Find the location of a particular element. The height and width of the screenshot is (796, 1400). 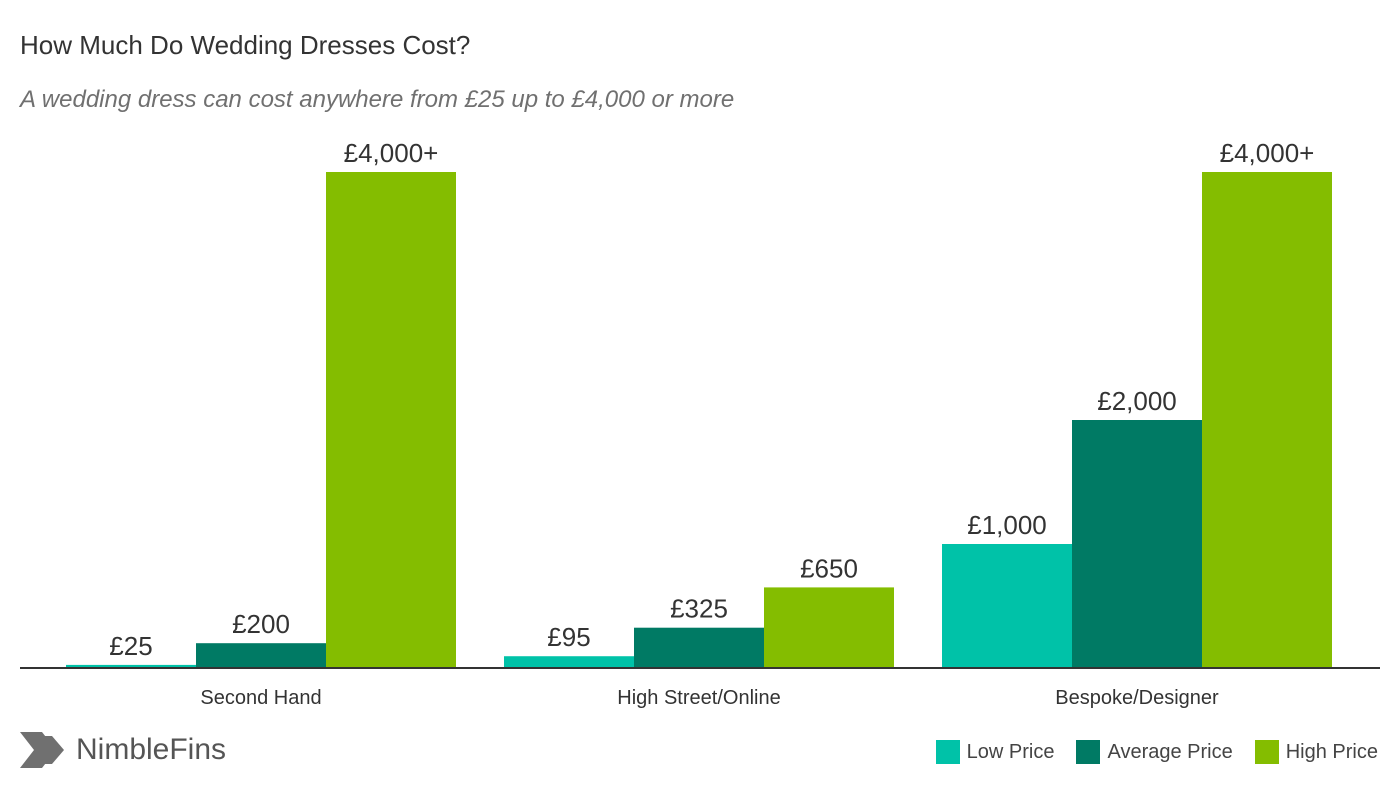

x-tick-label-second-hand: Second Hand is located at coordinates (260, 698).